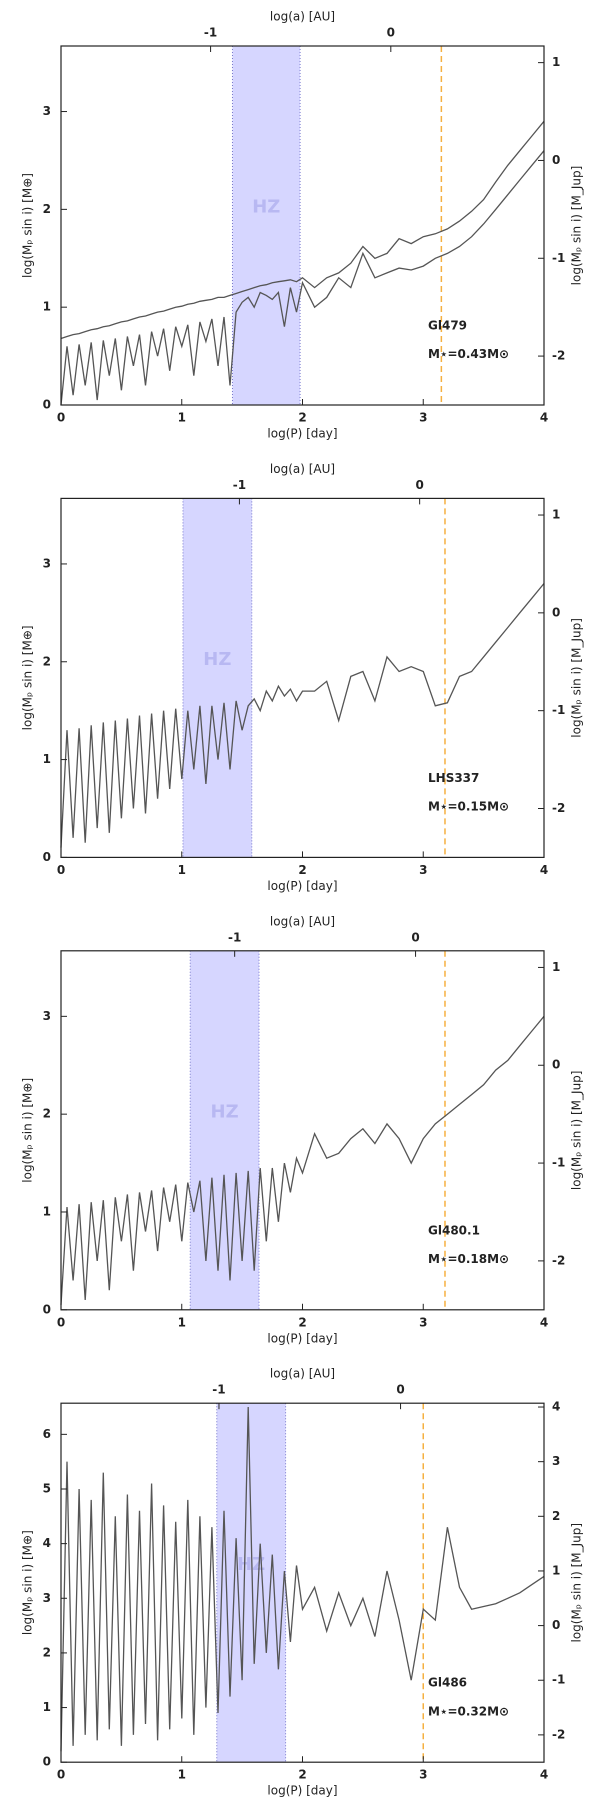  What do you see at coordinates (47, 1543) in the screenshot?
I see `y-tick-label: 4` at bounding box center [47, 1543].